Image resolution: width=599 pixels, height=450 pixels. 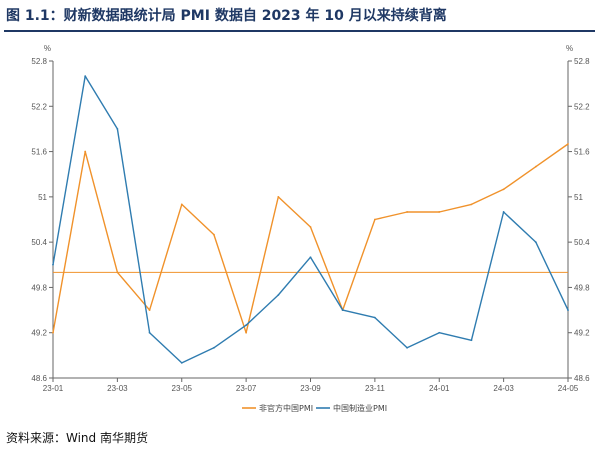 I want to click on y-tick-label-left: 52.8, so click(x=39, y=61).